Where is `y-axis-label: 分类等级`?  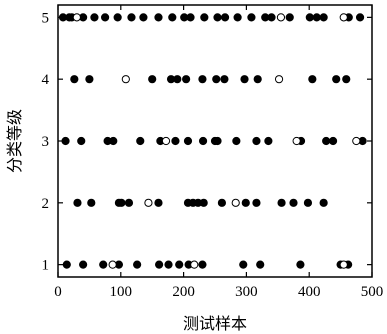 y-axis-label: 分类等级 is located at coordinates (14, 141).